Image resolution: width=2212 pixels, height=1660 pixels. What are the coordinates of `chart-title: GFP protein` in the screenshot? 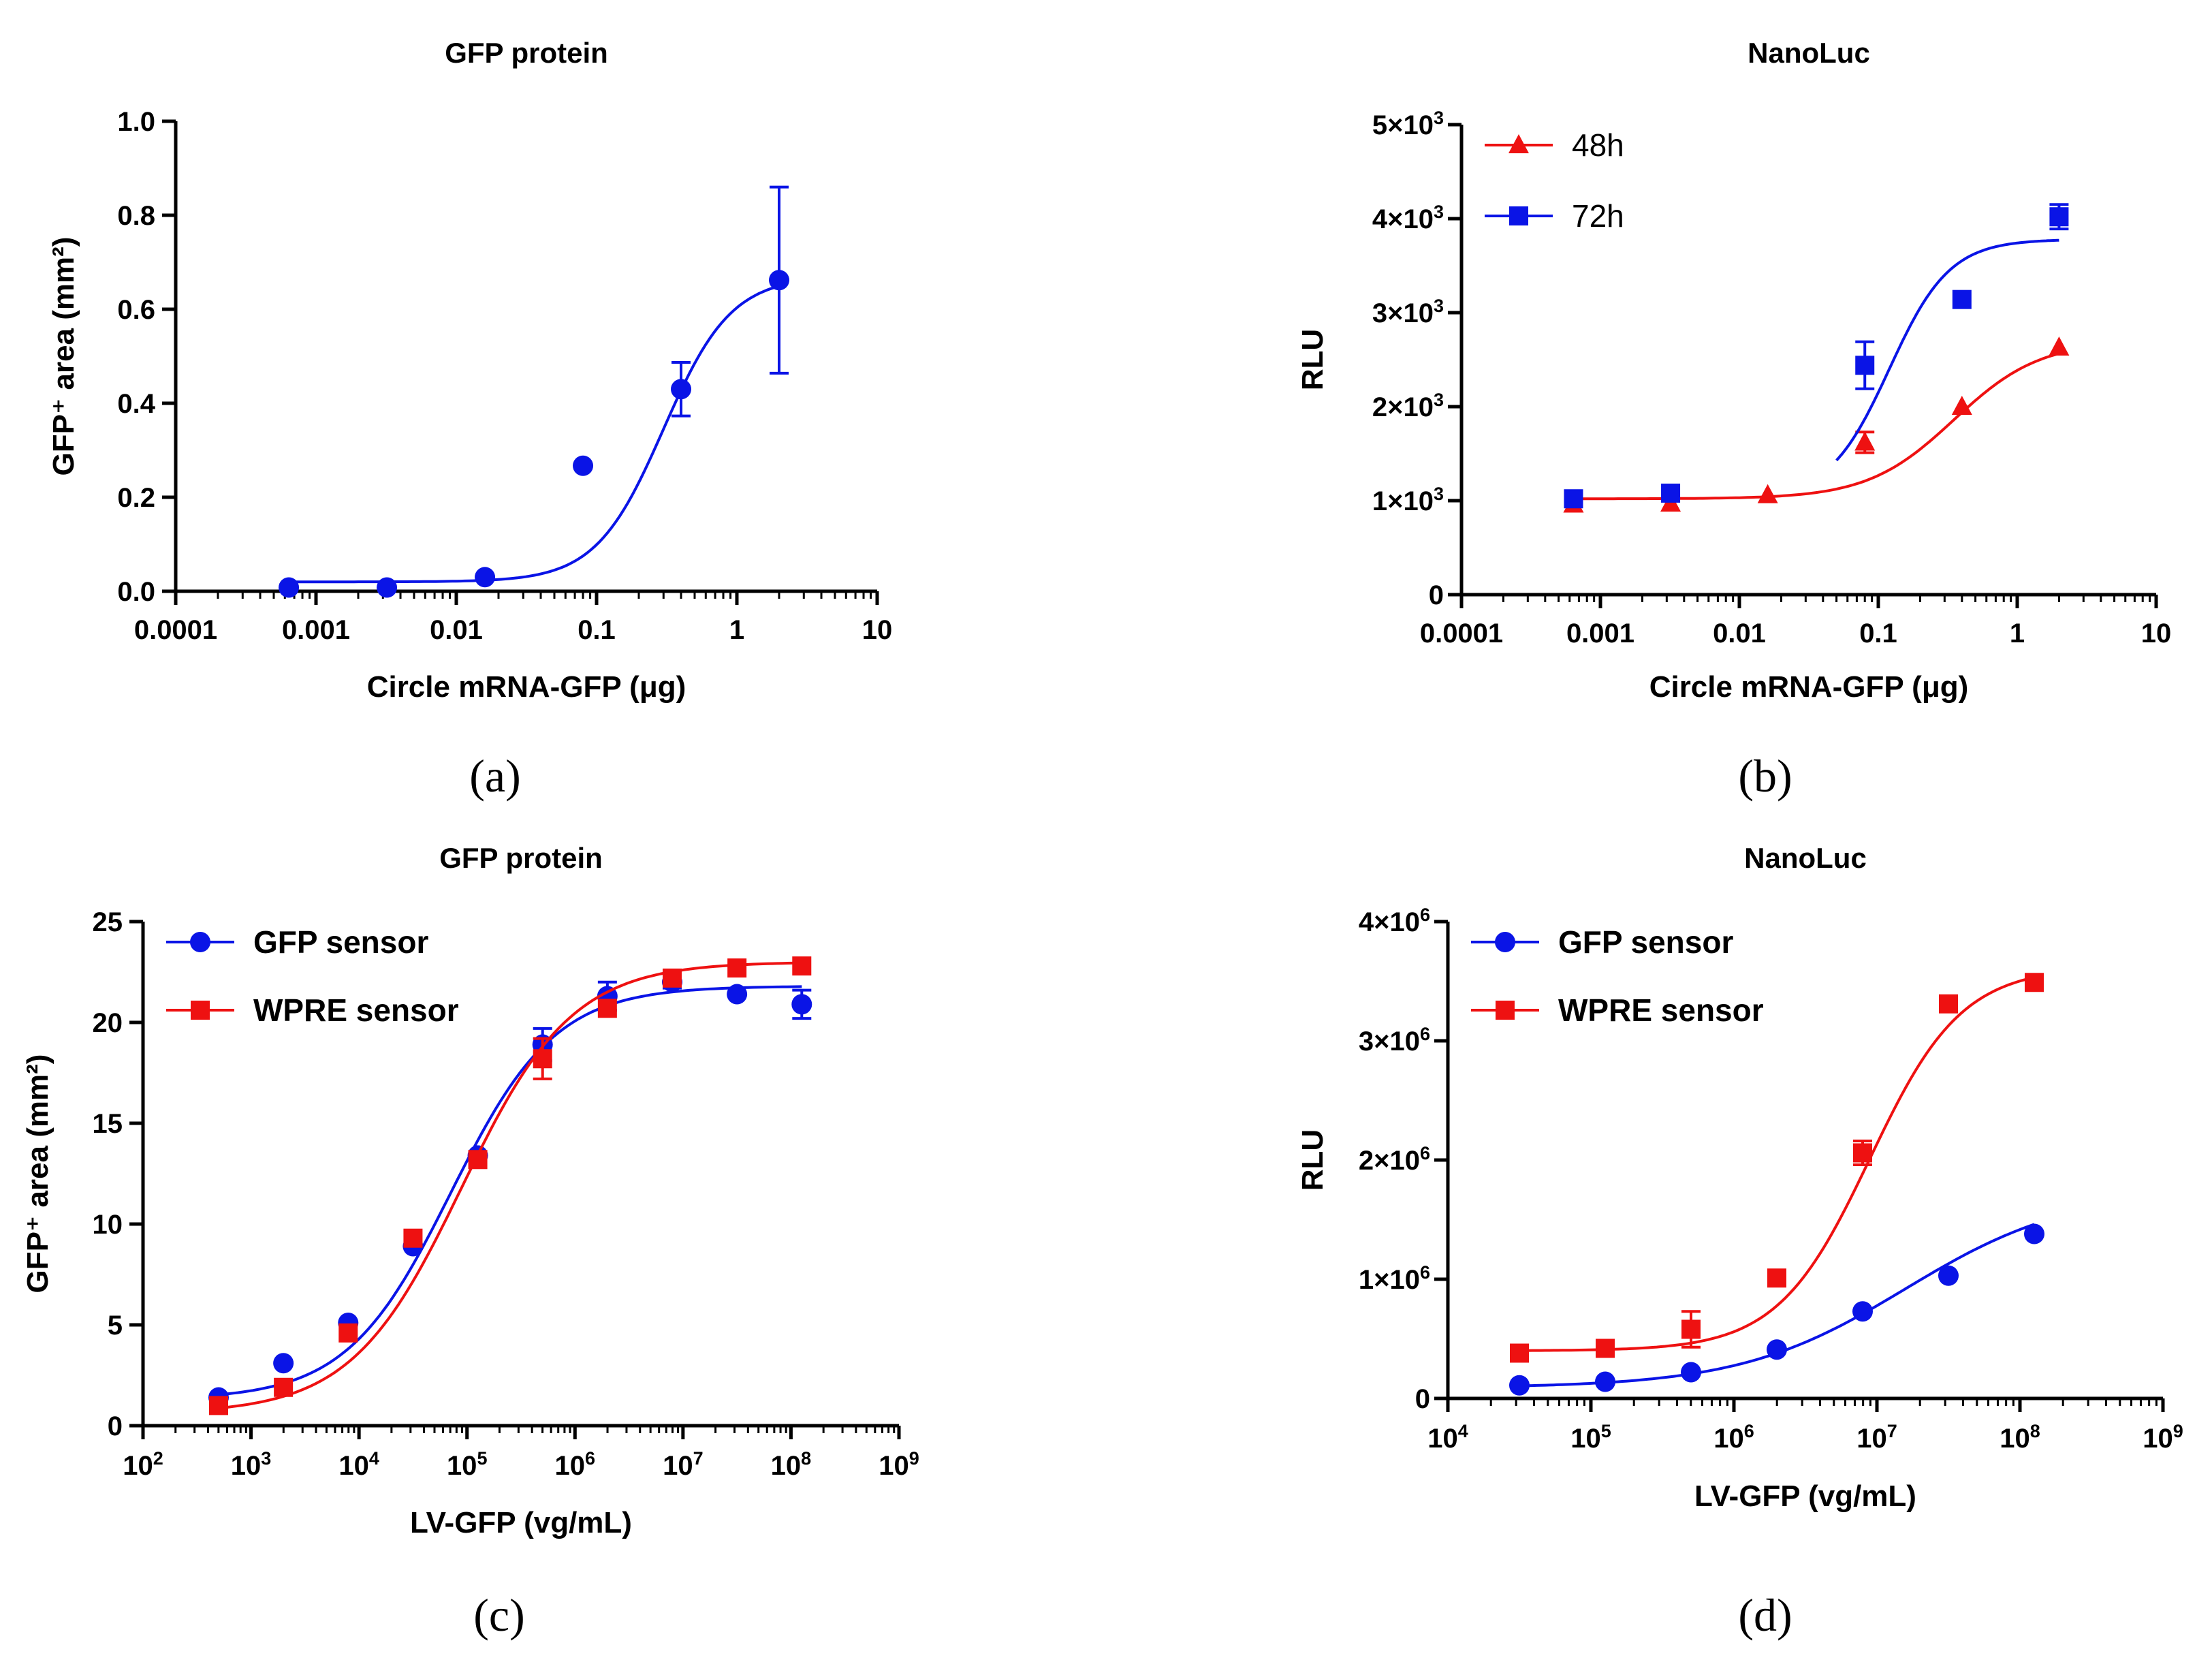 It's located at (521, 858).